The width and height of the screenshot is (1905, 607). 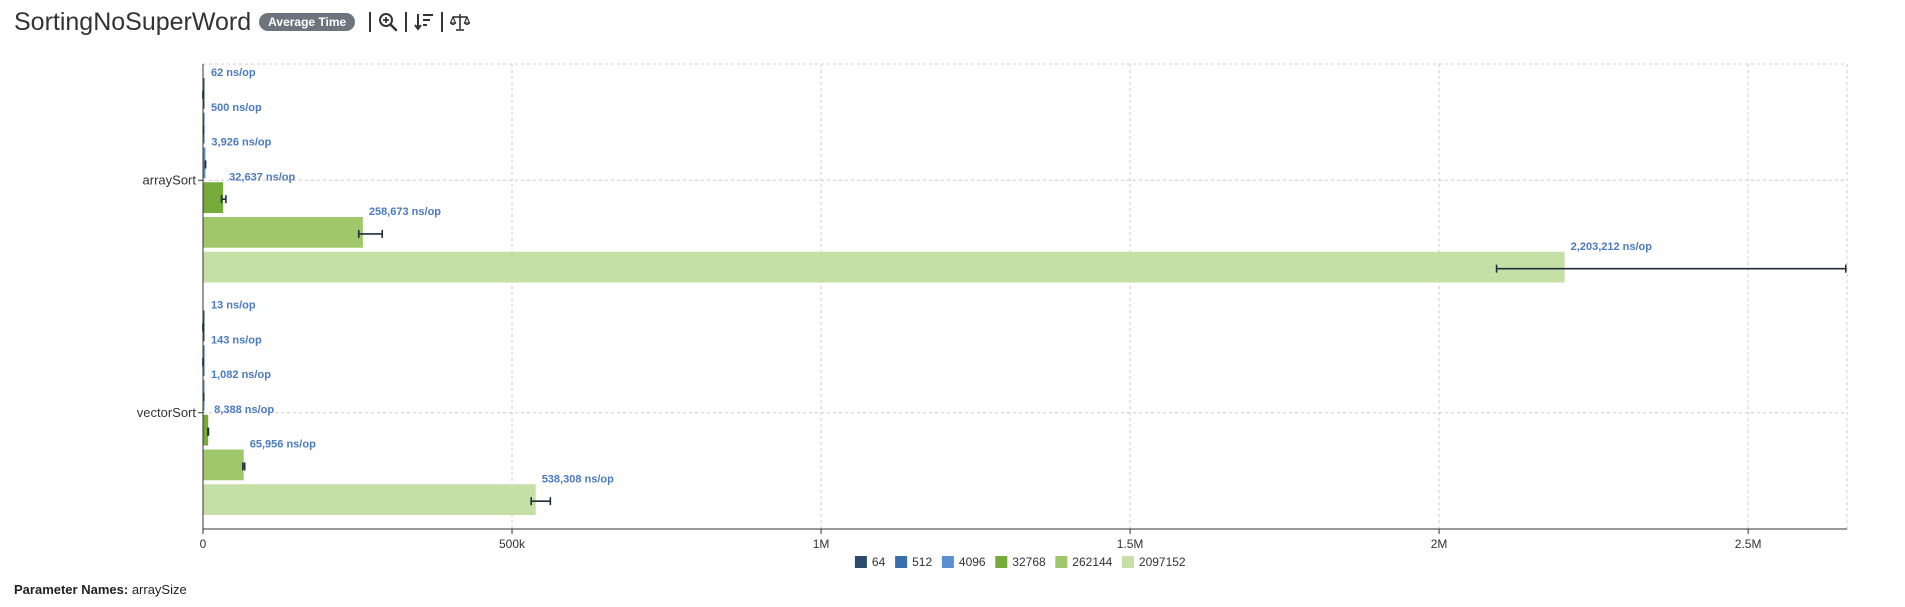 What do you see at coordinates (1439, 544) in the screenshot?
I see `x-tick-label: 2M` at bounding box center [1439, 544].